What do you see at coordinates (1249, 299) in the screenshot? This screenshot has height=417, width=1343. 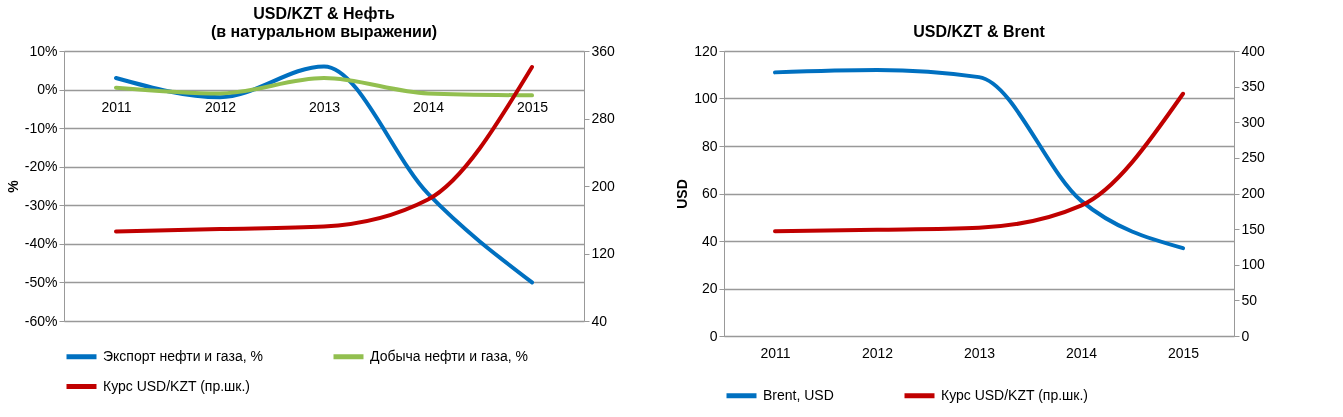 I see `y2-tick-label: 50` at bounding box center [1249, 299].